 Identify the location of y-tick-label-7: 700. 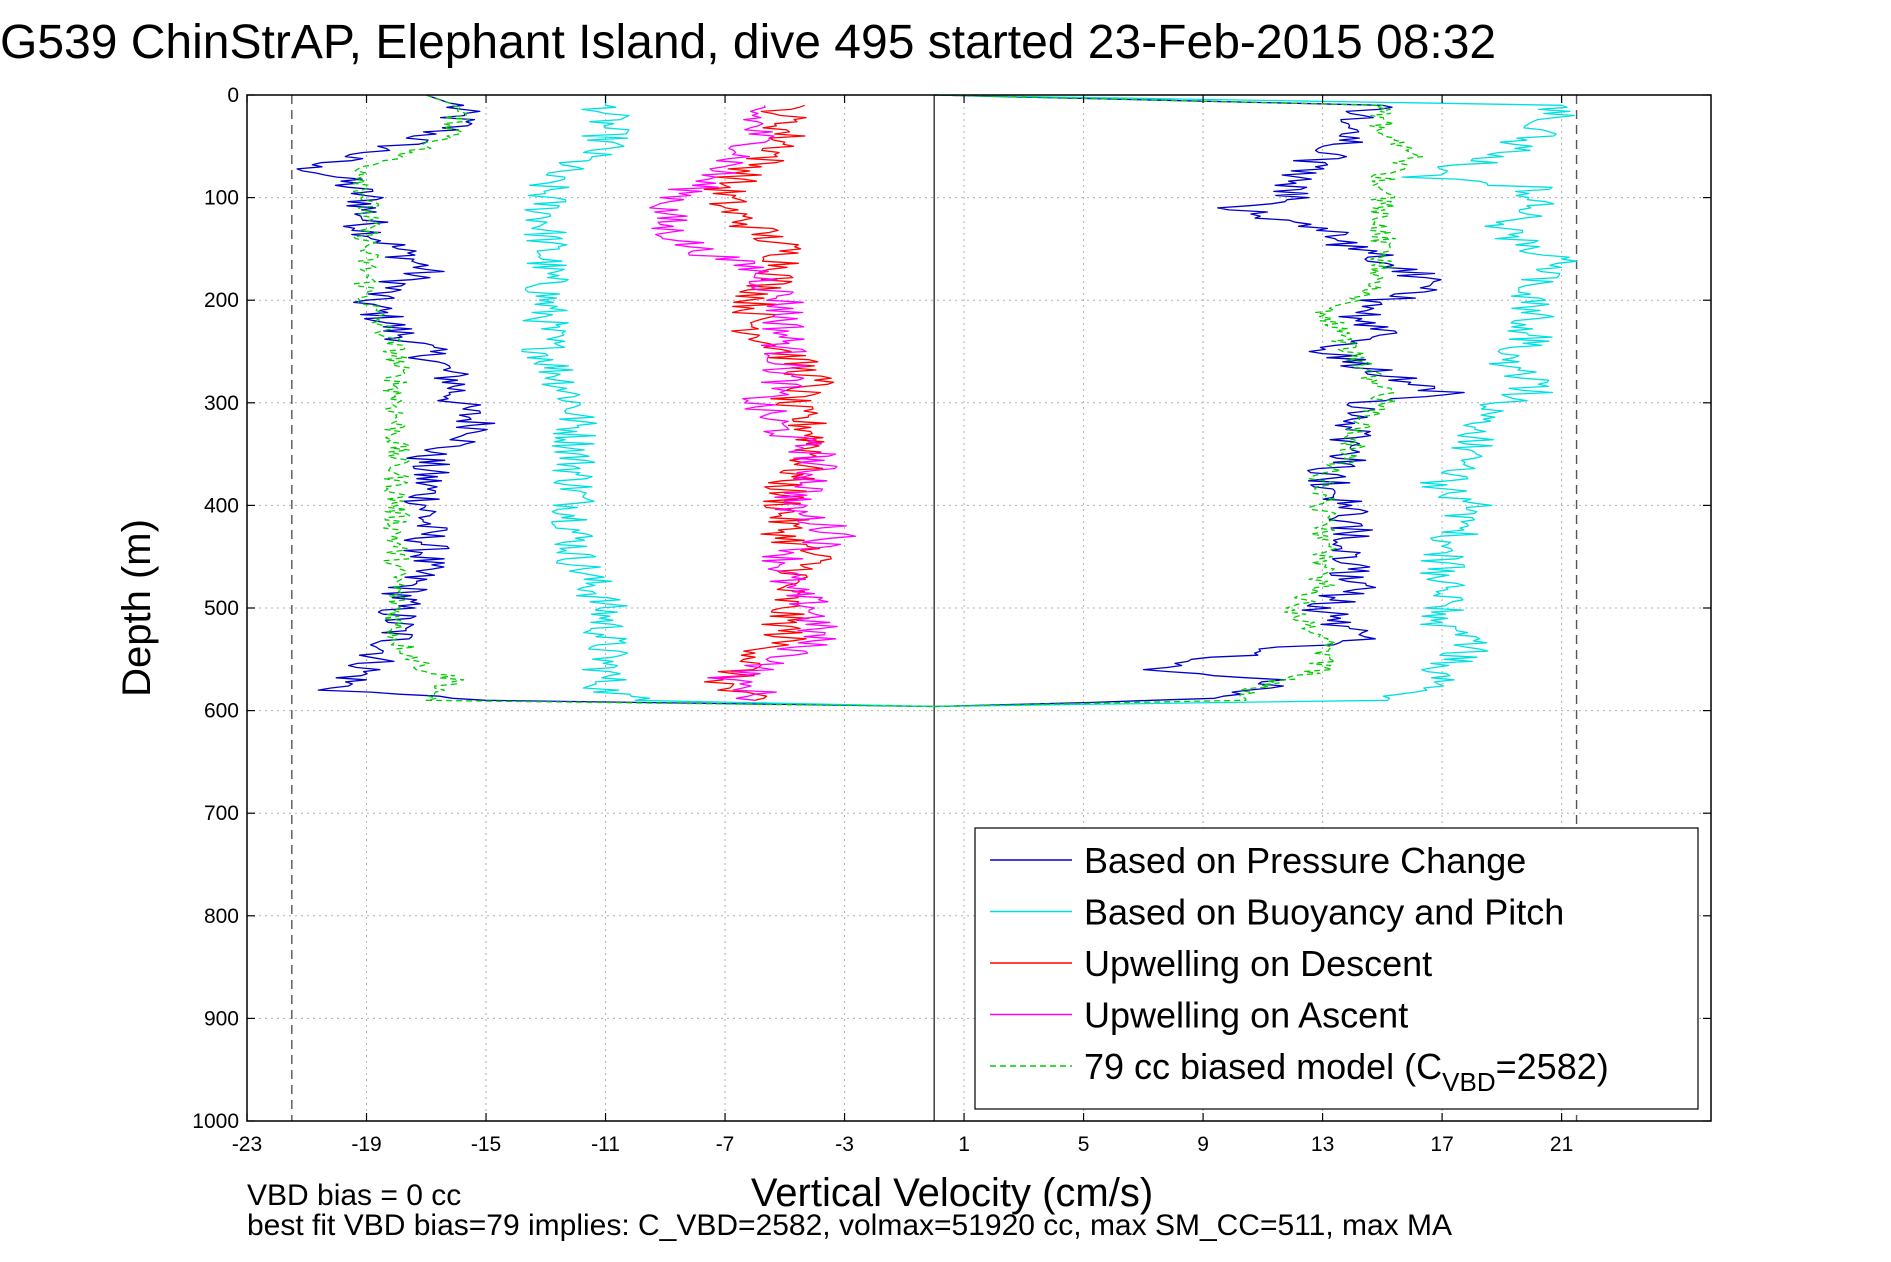
(221, 813).